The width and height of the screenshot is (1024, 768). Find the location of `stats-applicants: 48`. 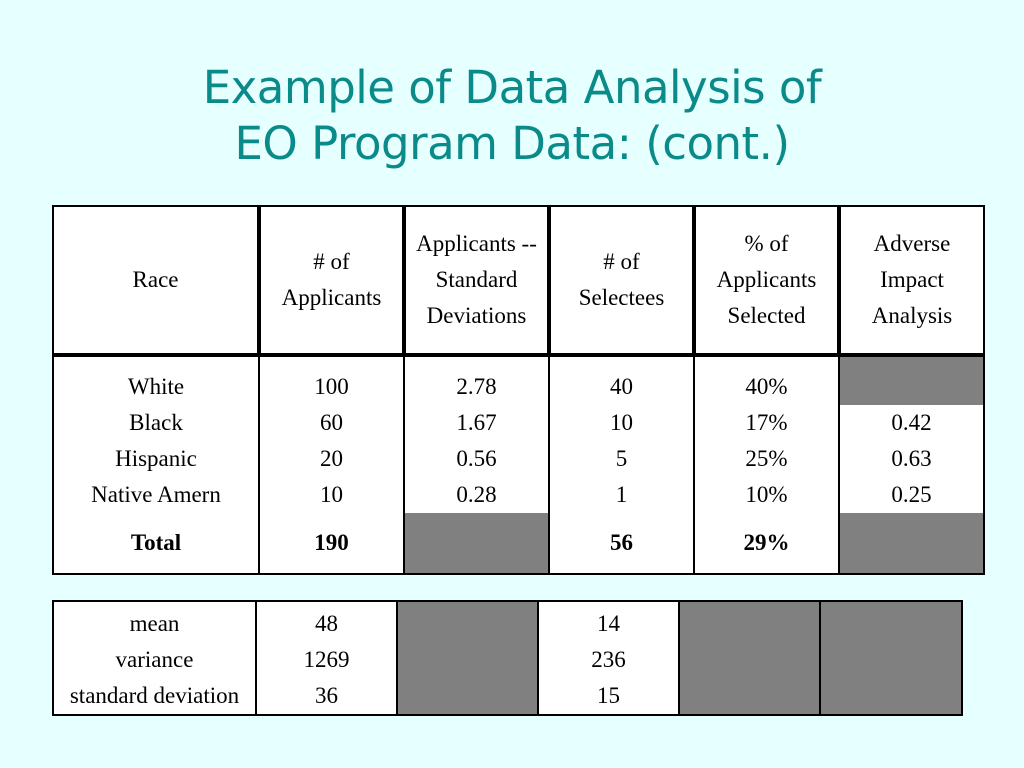

stats-applicants: 48 is located at coordinates (326, 621).